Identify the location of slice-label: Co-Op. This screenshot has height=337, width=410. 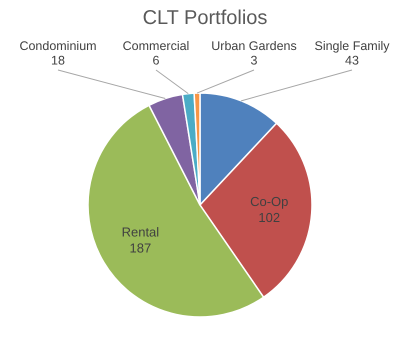
(269, 202).